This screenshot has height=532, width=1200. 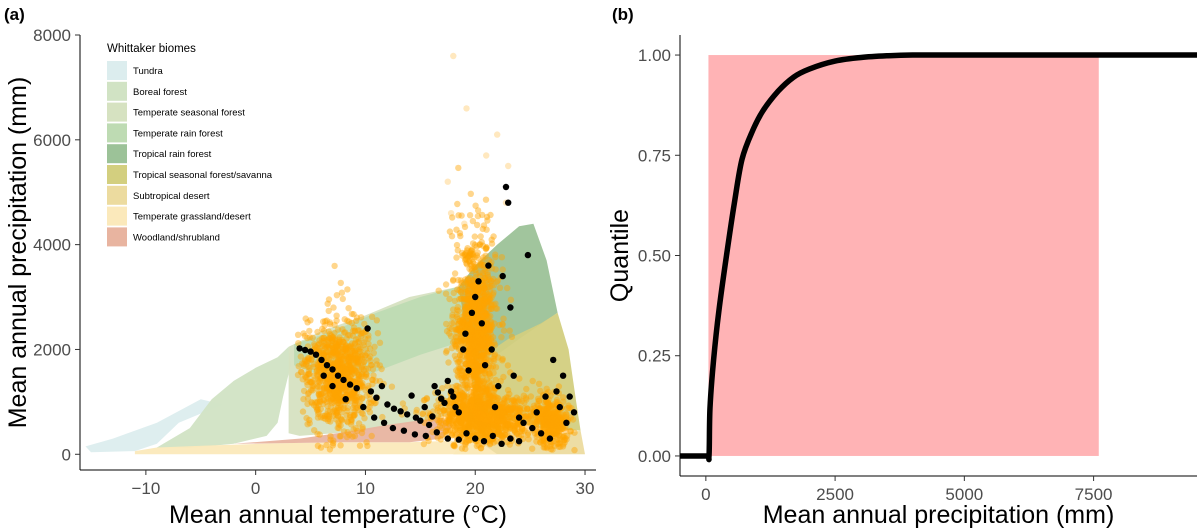 What do you see at coordinates (446, 431) in the screenshot?
I see `orange-point-2027` at bounding box center [446, 431].